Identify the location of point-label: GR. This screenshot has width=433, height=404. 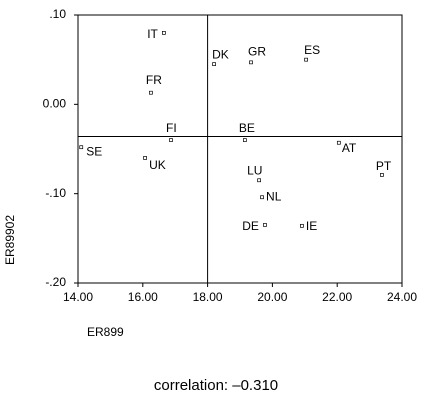
(257, 52).